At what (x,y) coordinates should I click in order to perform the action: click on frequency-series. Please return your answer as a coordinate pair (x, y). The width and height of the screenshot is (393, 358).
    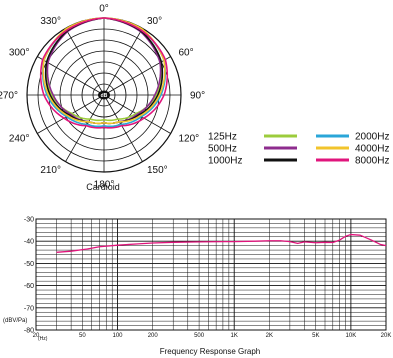
    Looking at the image, I should click on (221, 243).